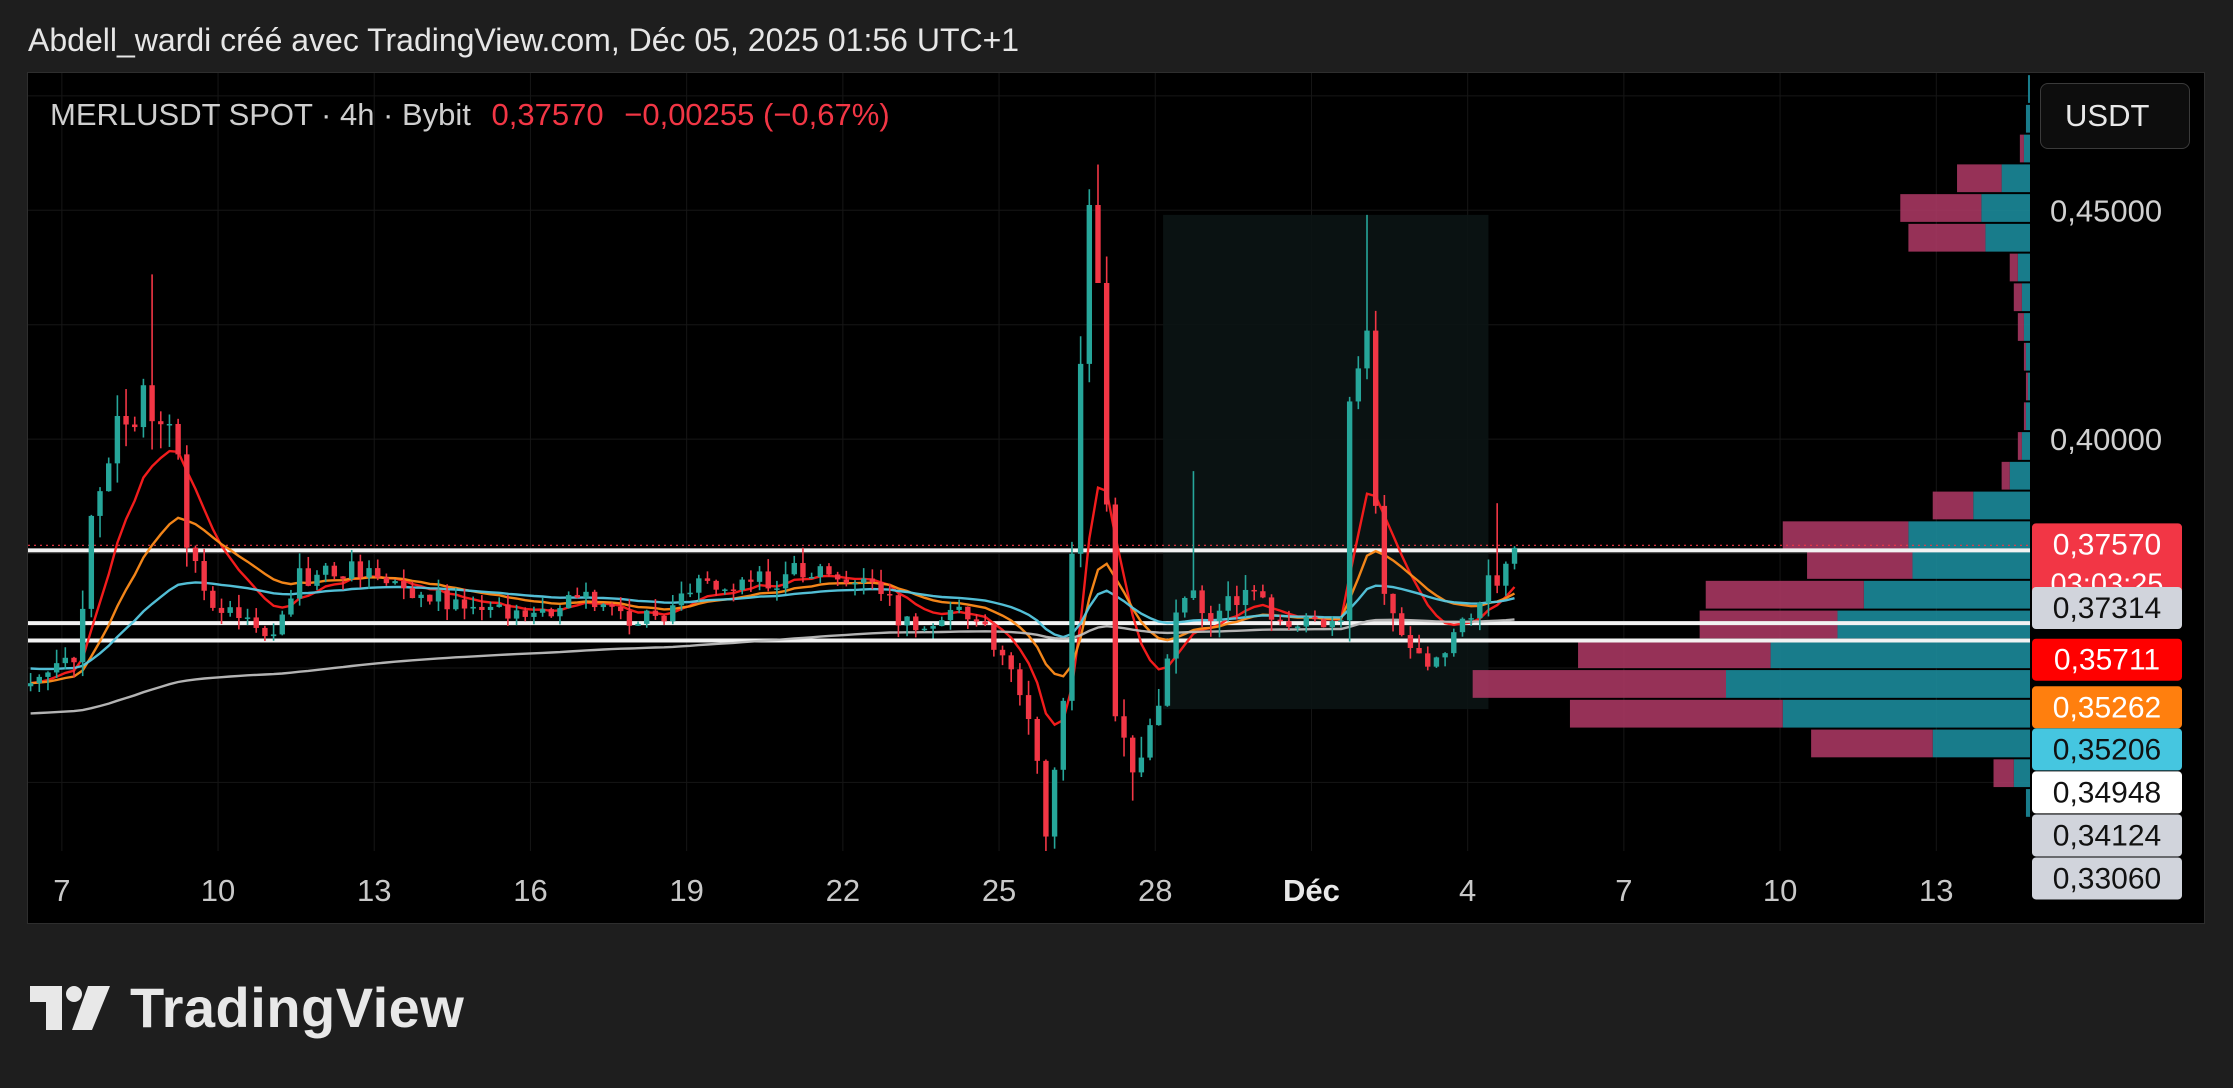  I want to click on price-label-value: 0,35262, so click(2107, 707).